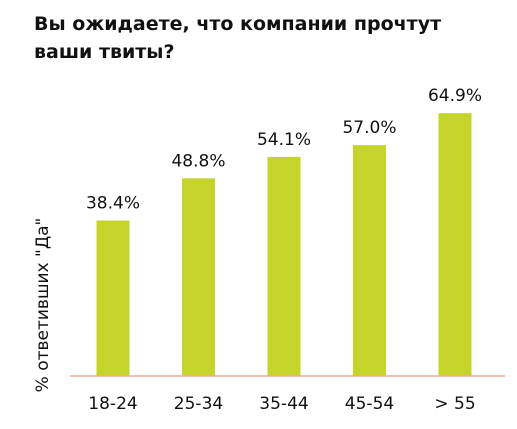 Image resolution: width=517 pixels, height=429 pixels. What do you see at coordinates (283, 404) in the screenshot?
I see `x-tick-label: 35-44` at bounding box center [283, 404].